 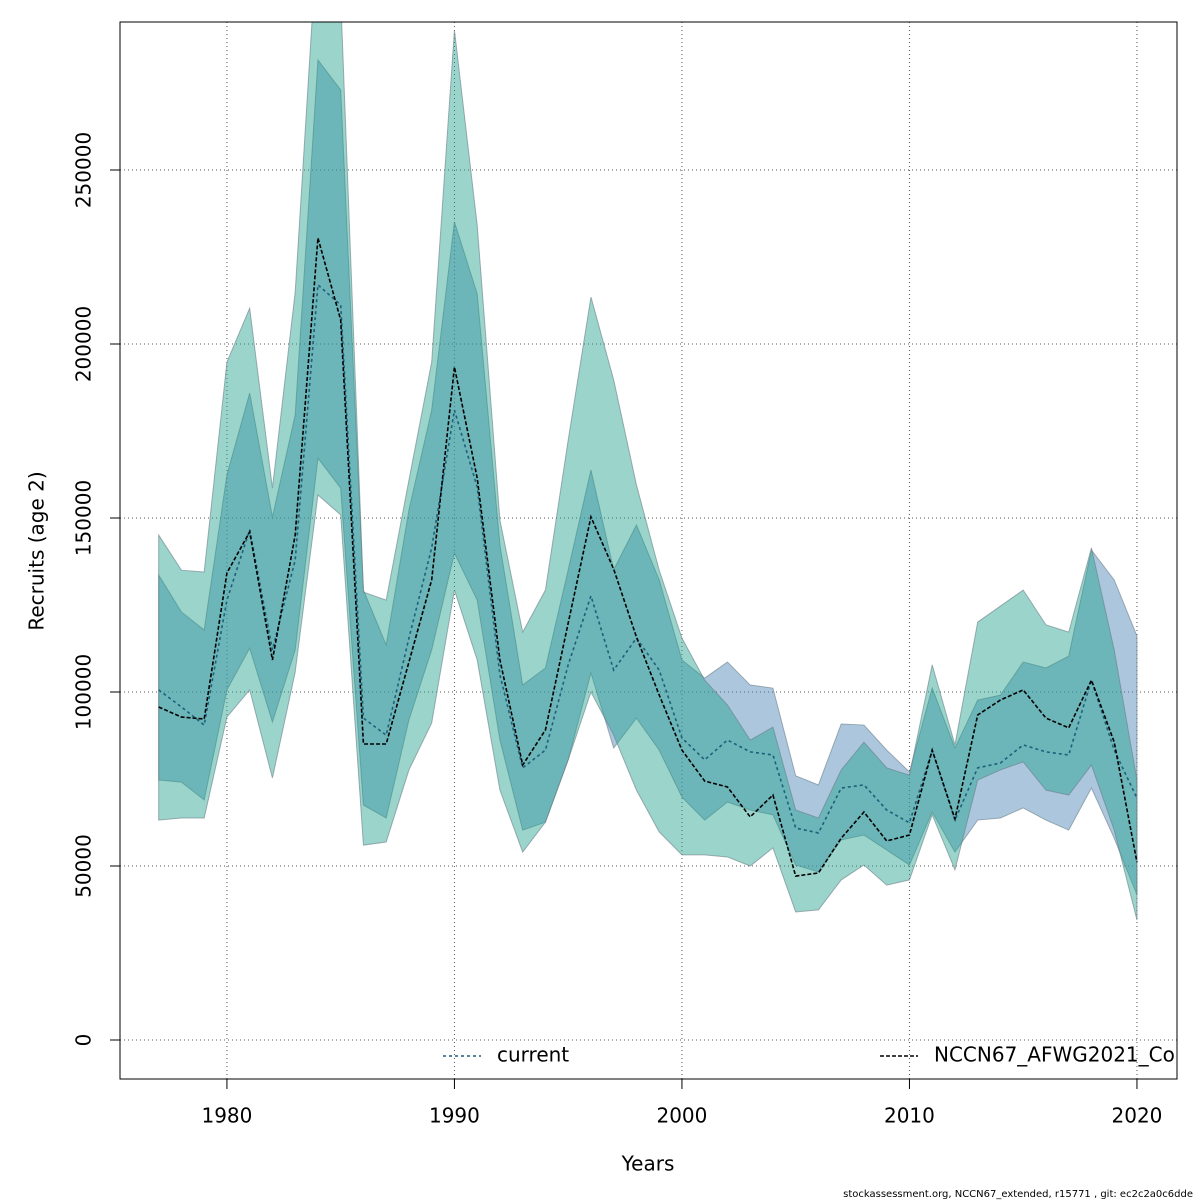 I want to click on x-tick-label: 1990, so click(x=454, y=1116).